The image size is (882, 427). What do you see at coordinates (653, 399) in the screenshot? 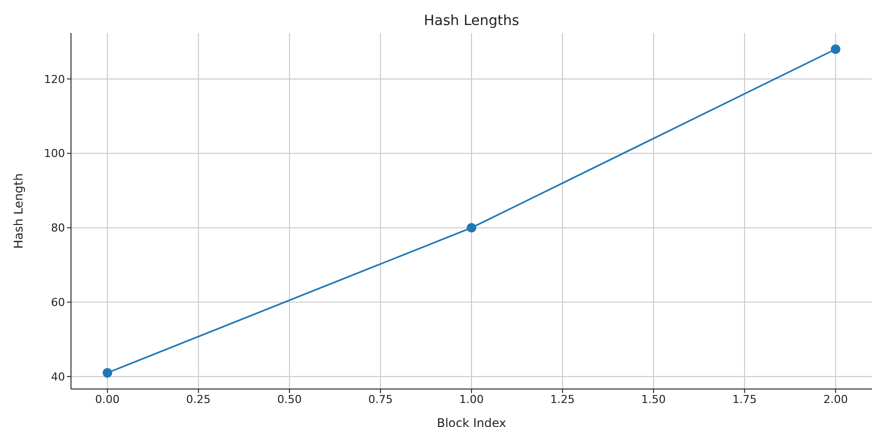
I see `x-tick-label: 1.50` at bounding box center [653, 399].